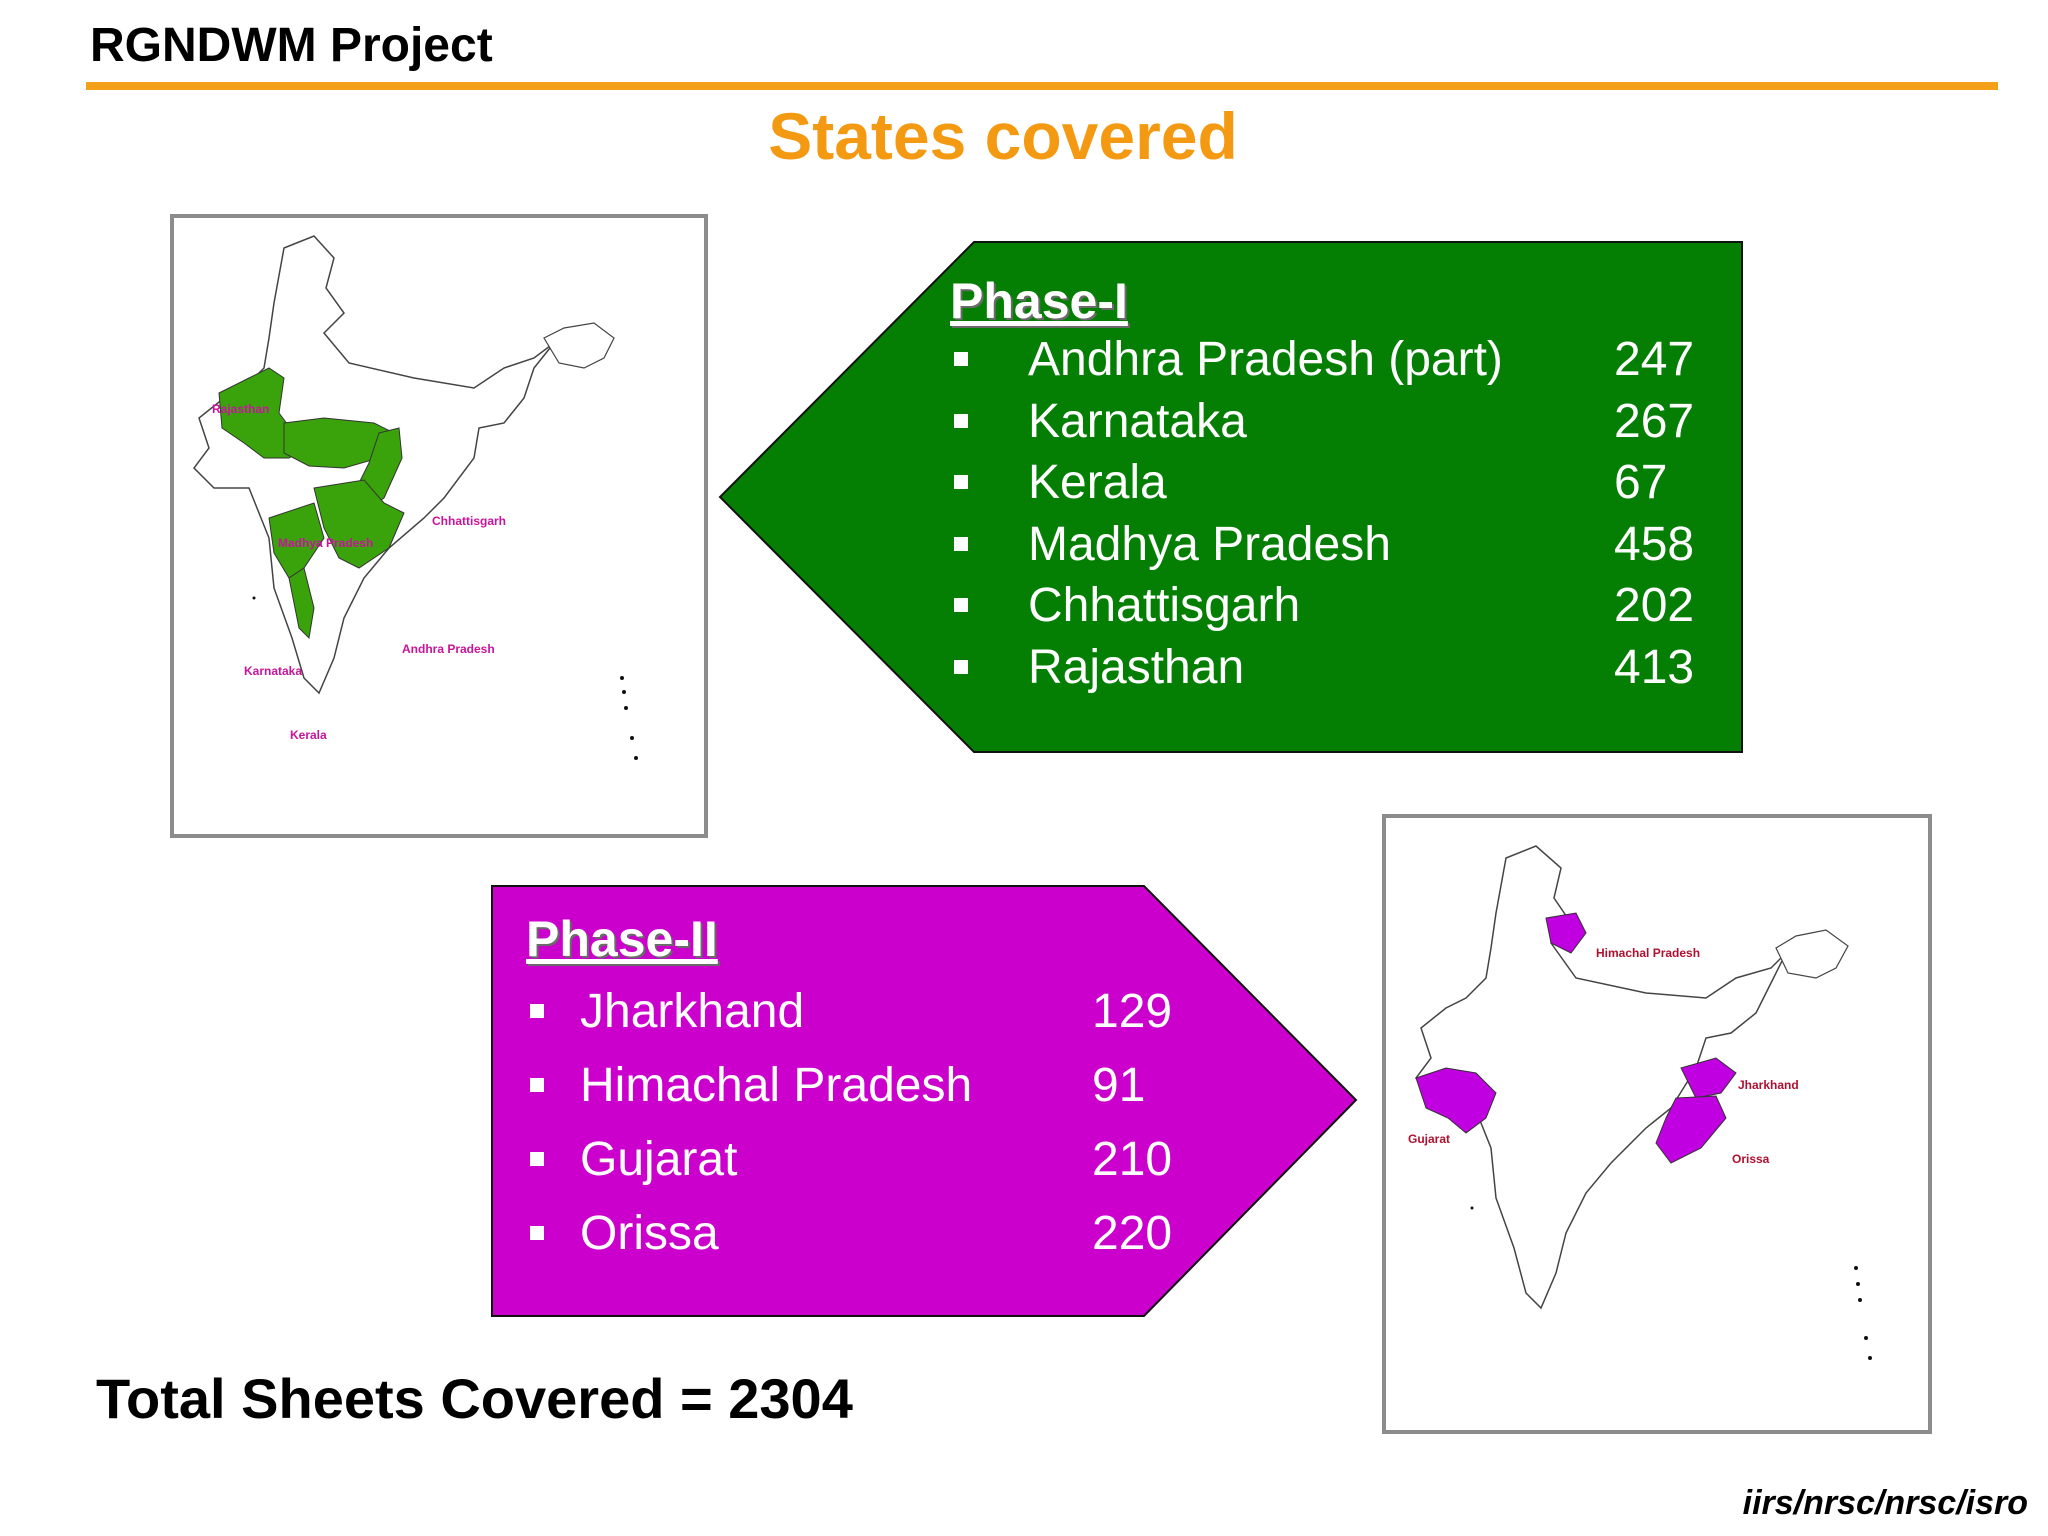 The image size is (2048, 1536). Describe the element at coordinates (273, 671) in the screenshot. I see `map-label-karnataka: Karnataka` at that location.